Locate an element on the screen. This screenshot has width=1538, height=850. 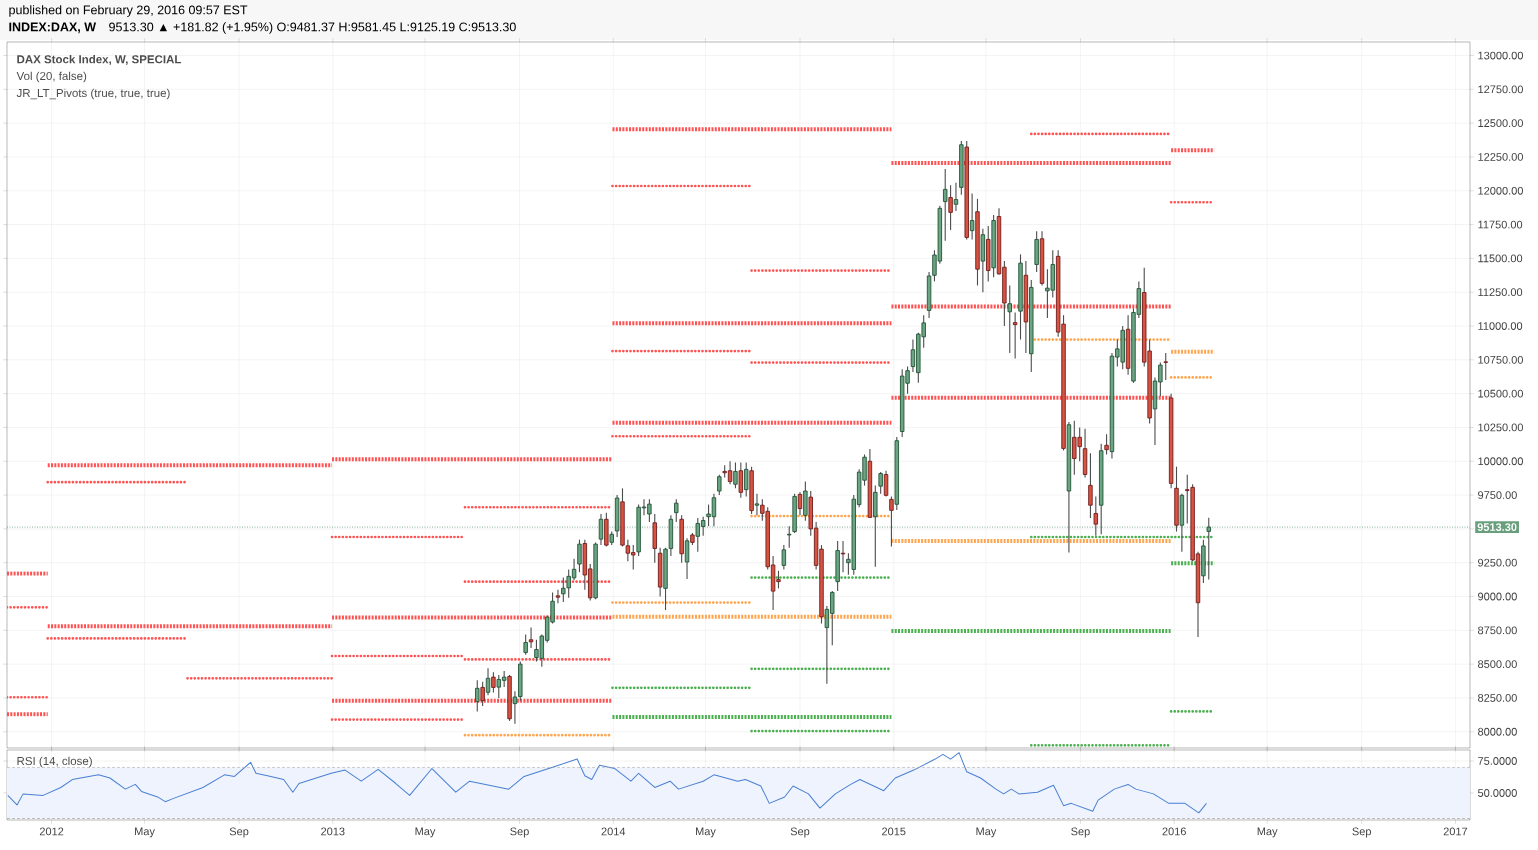
y-tick-label: 9250.00 is located at coordinates (1497, 562).